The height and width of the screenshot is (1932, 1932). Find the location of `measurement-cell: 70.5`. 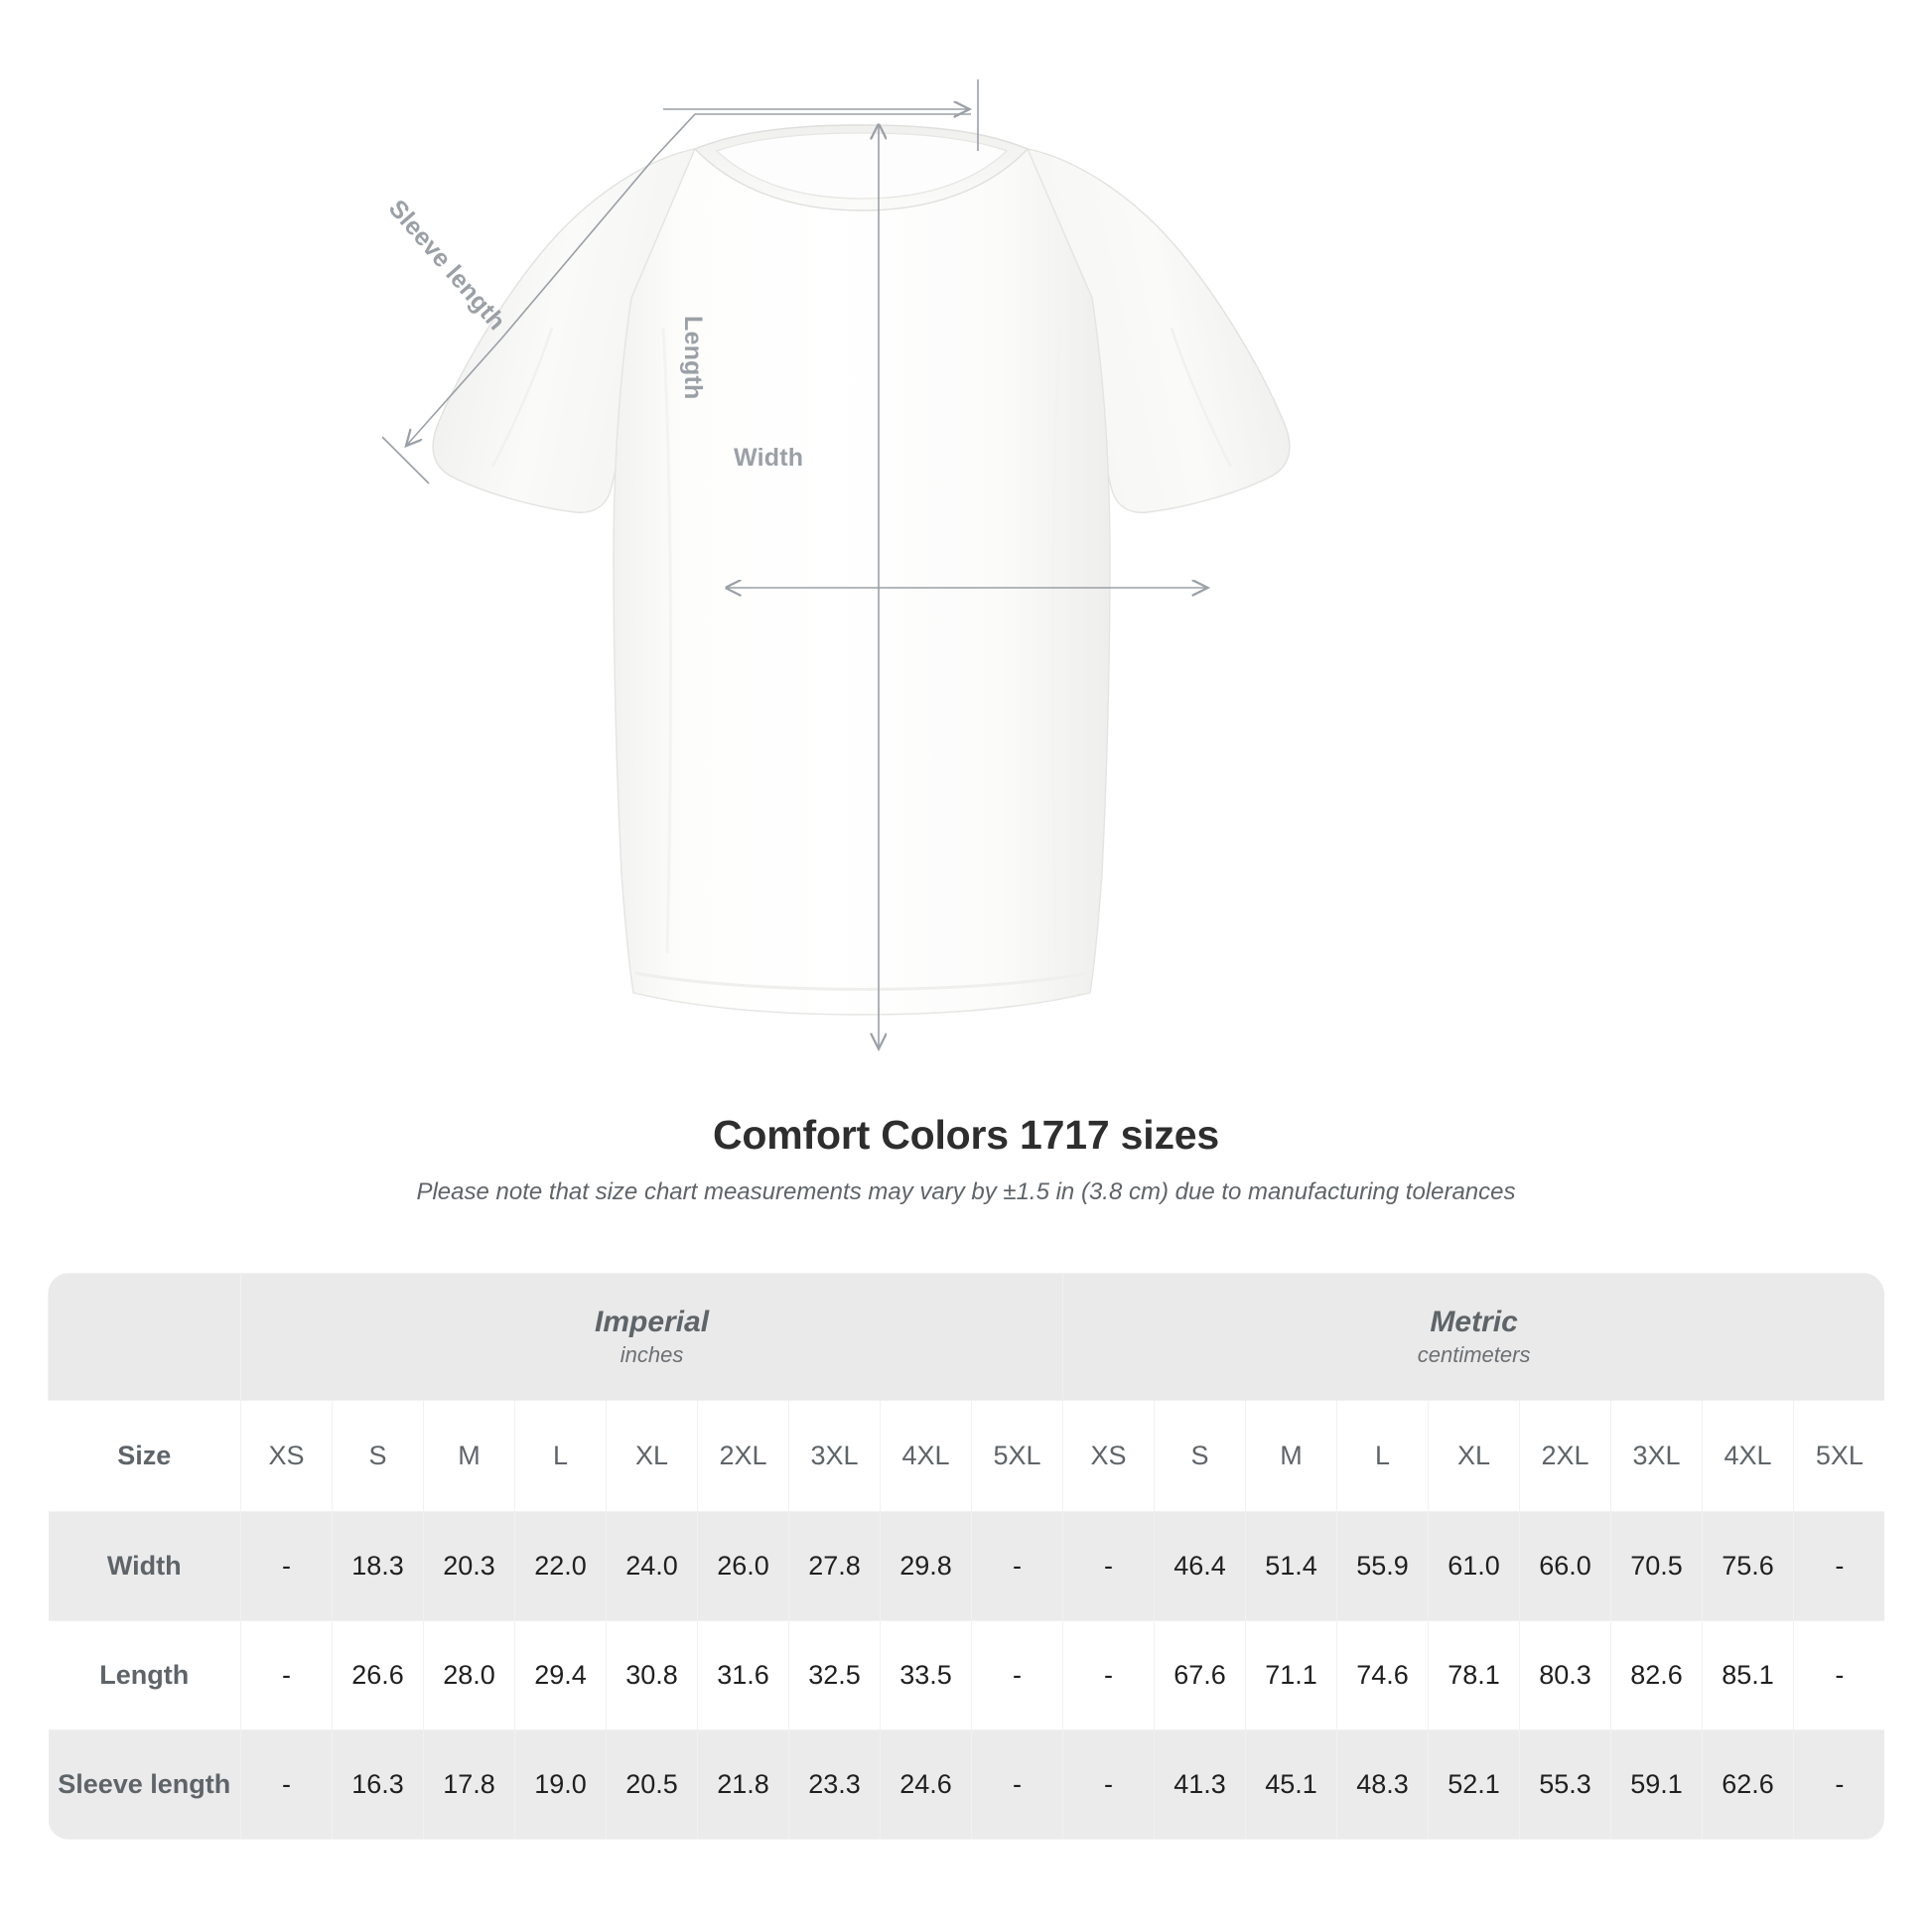

measurement-cell: 70.5 is located at coordinates (1657, 1566).